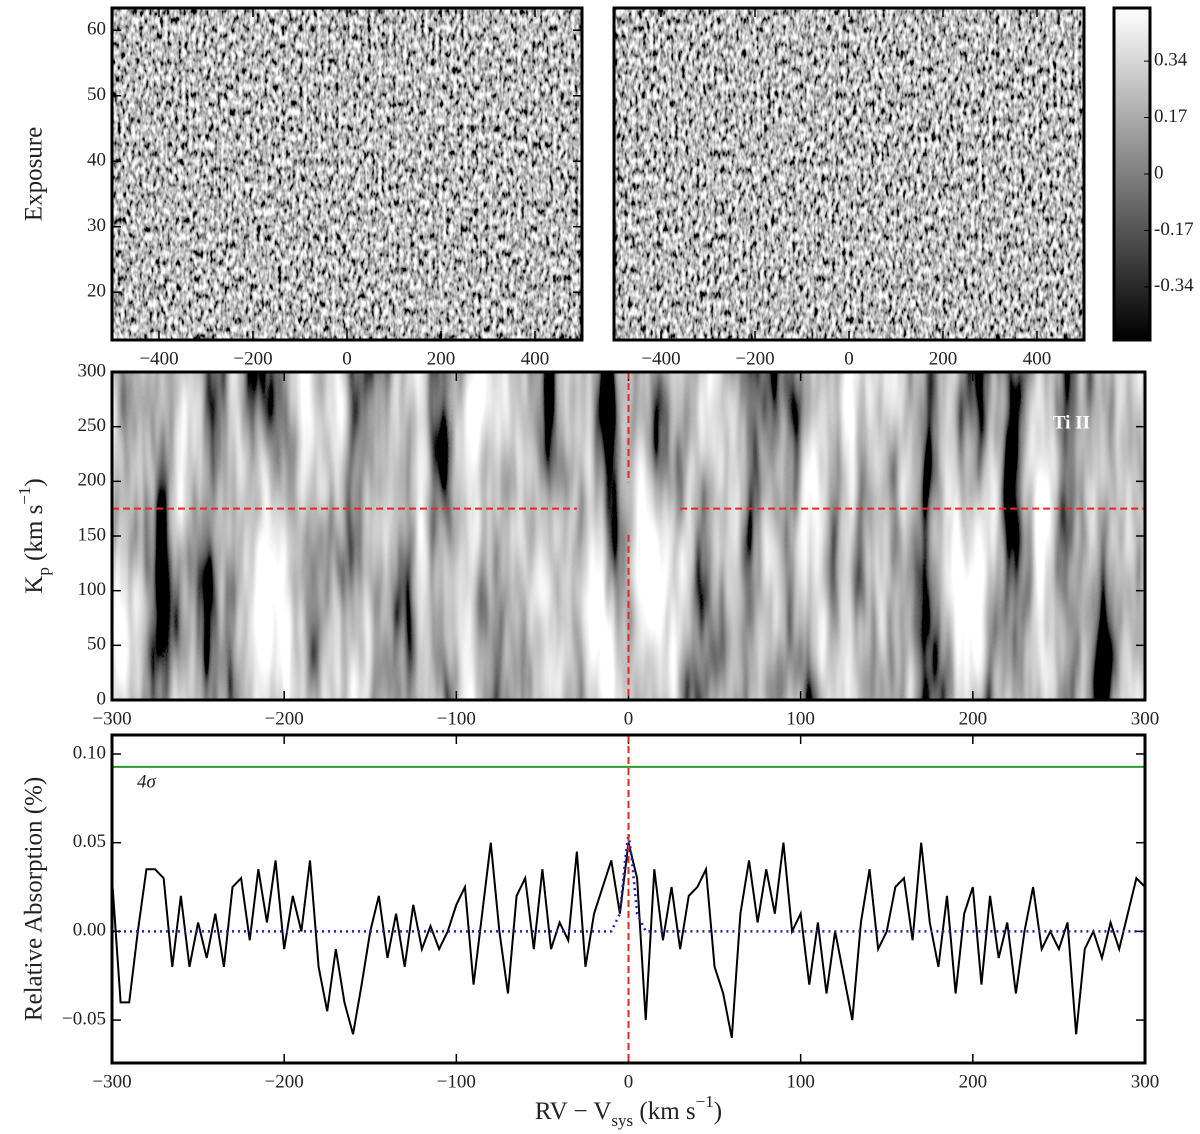  I want to click on annotation: Ti II, so click(1071, 422).